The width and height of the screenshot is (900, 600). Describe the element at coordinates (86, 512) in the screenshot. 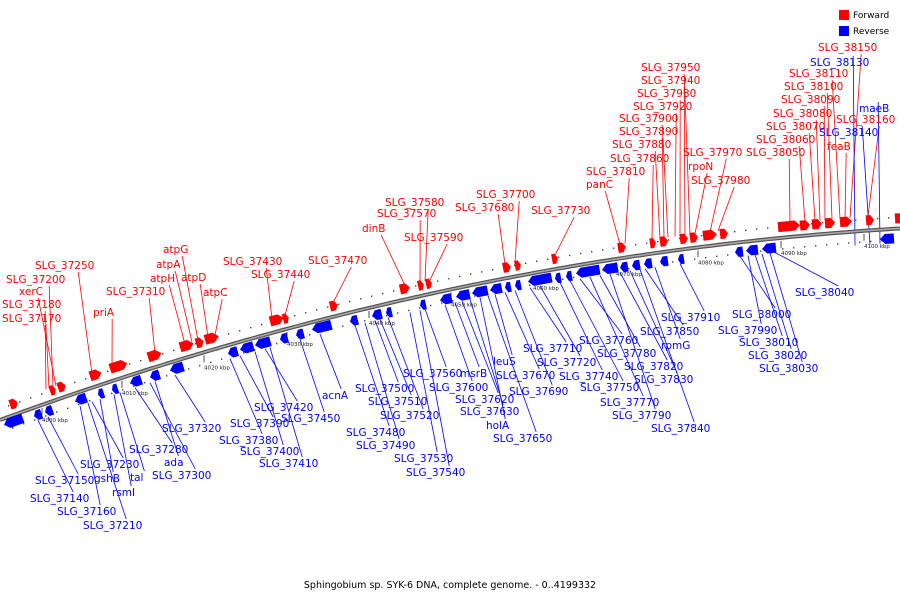

I see `gene-label: SLG_37160` at that location.